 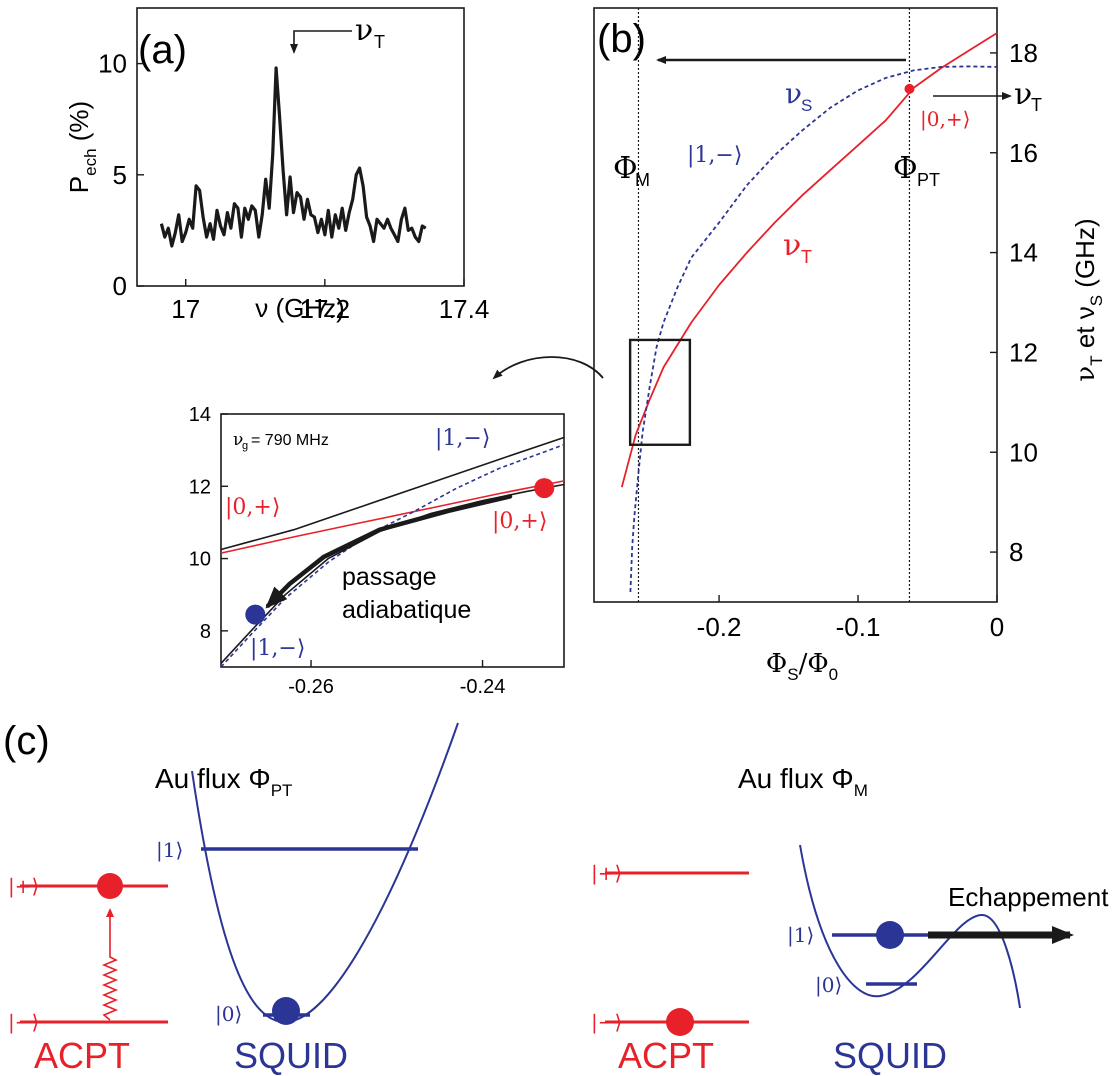 I want to click on panel-label-b: (b), so click(x=621, y=39).